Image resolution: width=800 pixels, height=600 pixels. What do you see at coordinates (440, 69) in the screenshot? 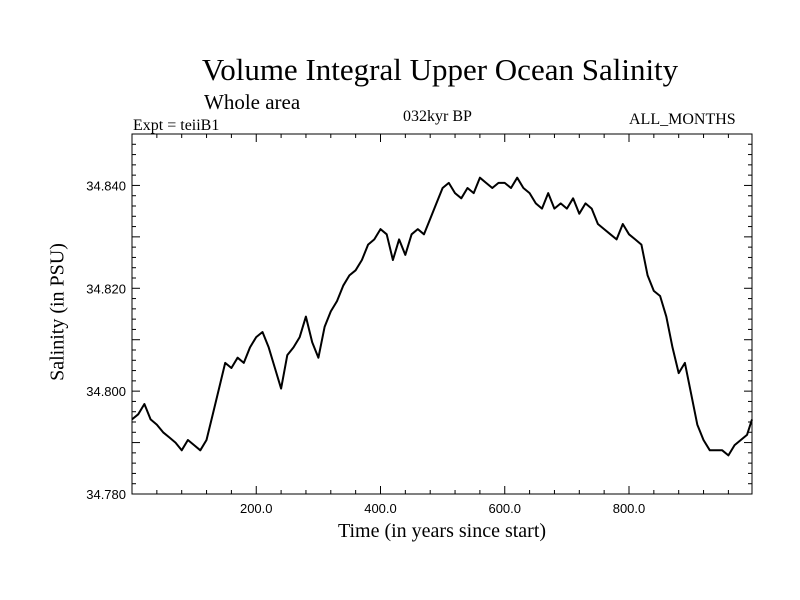
I see `chart-title: Volume Integral Upper Ocean Salinity` at bounding box center [440, 69].